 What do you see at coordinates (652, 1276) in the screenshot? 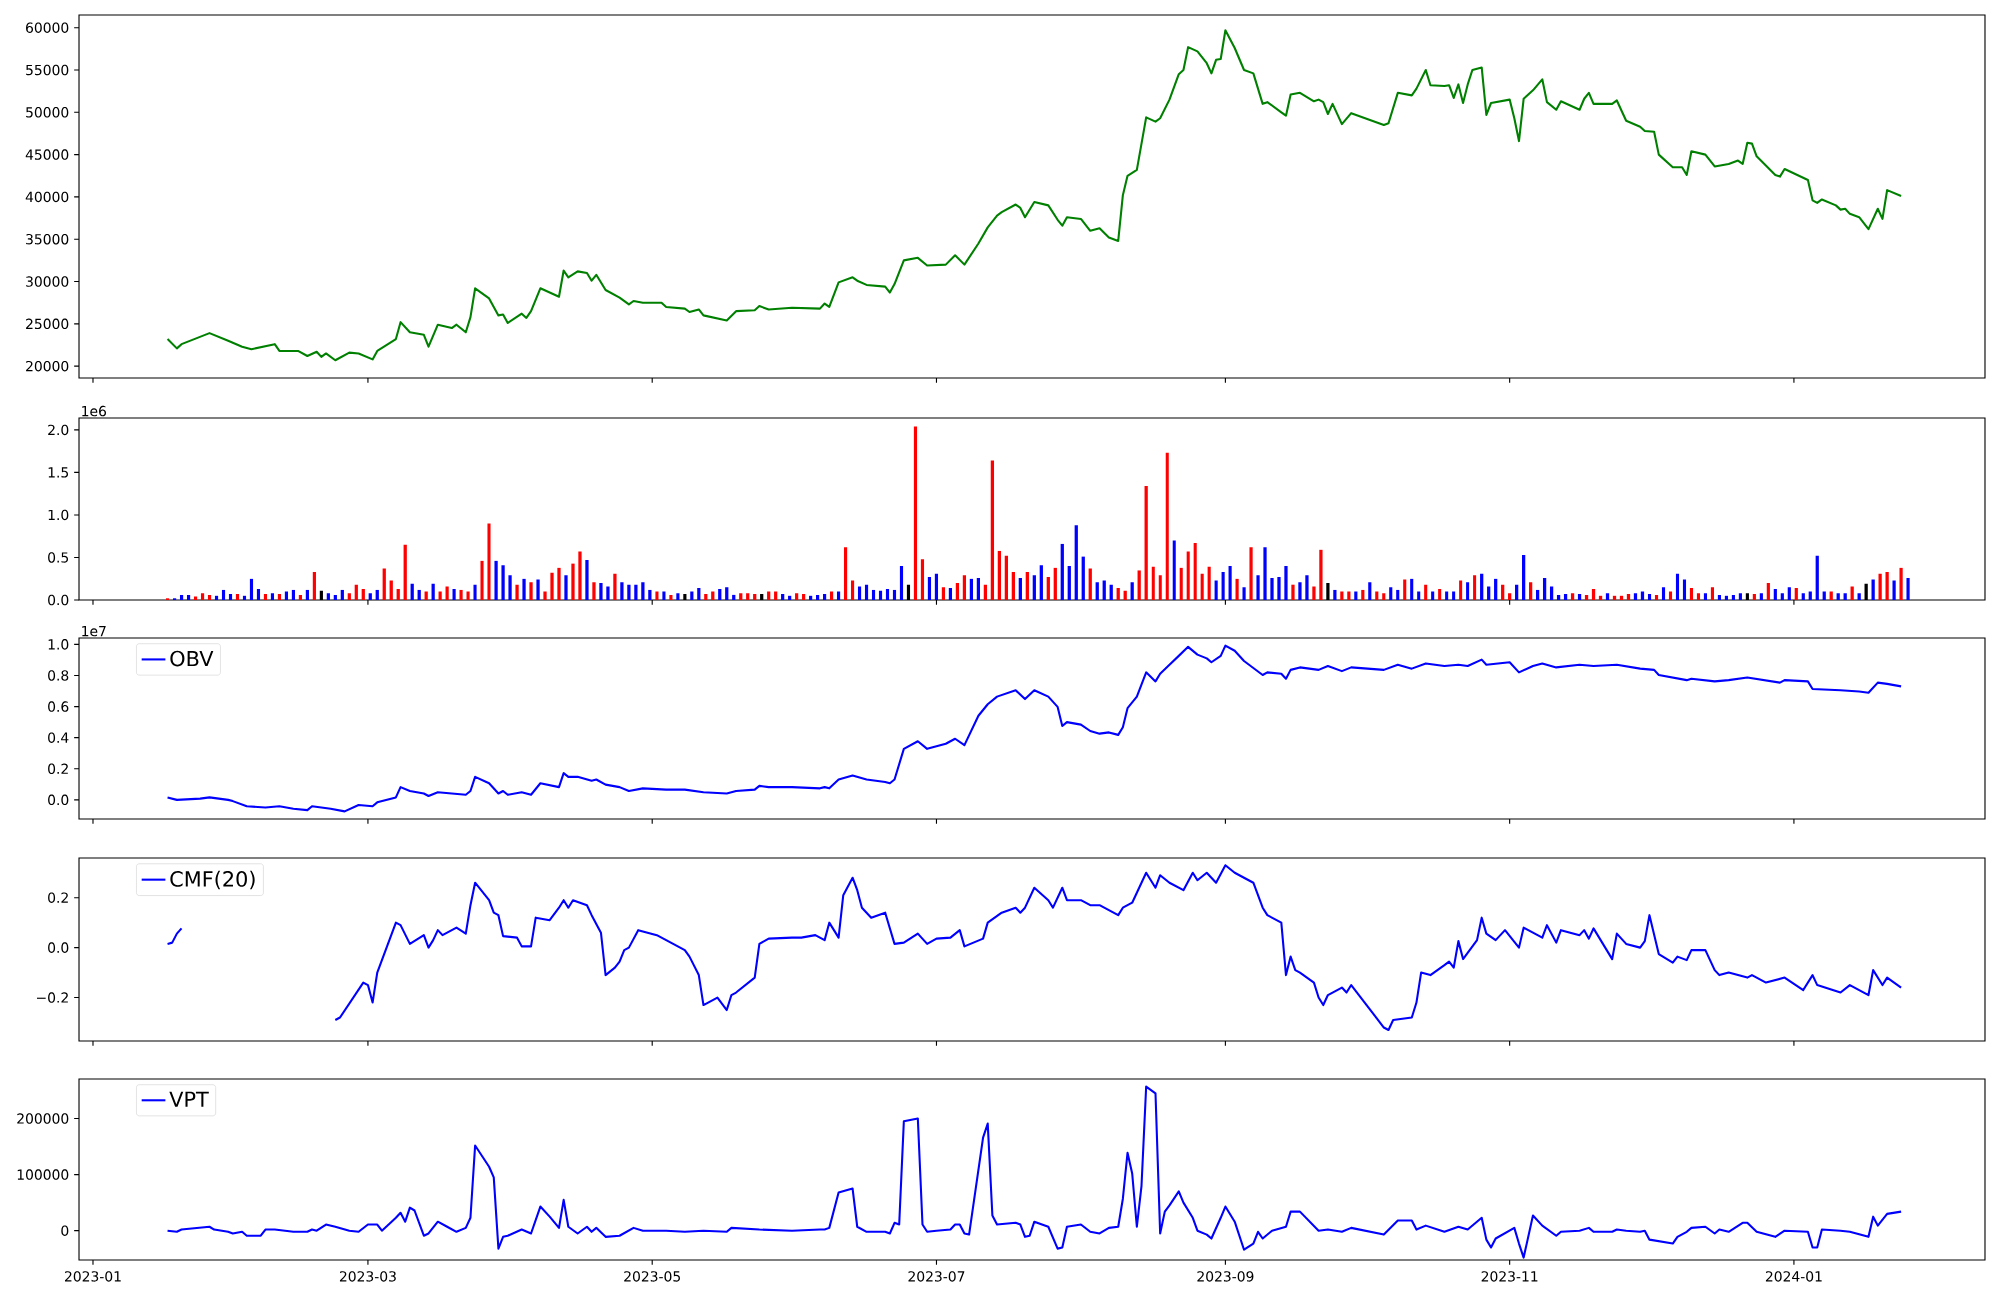
I see `x-tick-label: 2023-05` at bounding box center [652, 1276].